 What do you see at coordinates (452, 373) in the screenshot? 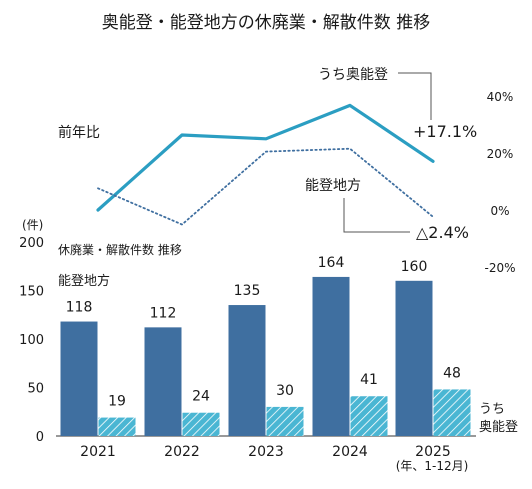
I see `bar-value-label: 48` at bounding box center [452, 373].